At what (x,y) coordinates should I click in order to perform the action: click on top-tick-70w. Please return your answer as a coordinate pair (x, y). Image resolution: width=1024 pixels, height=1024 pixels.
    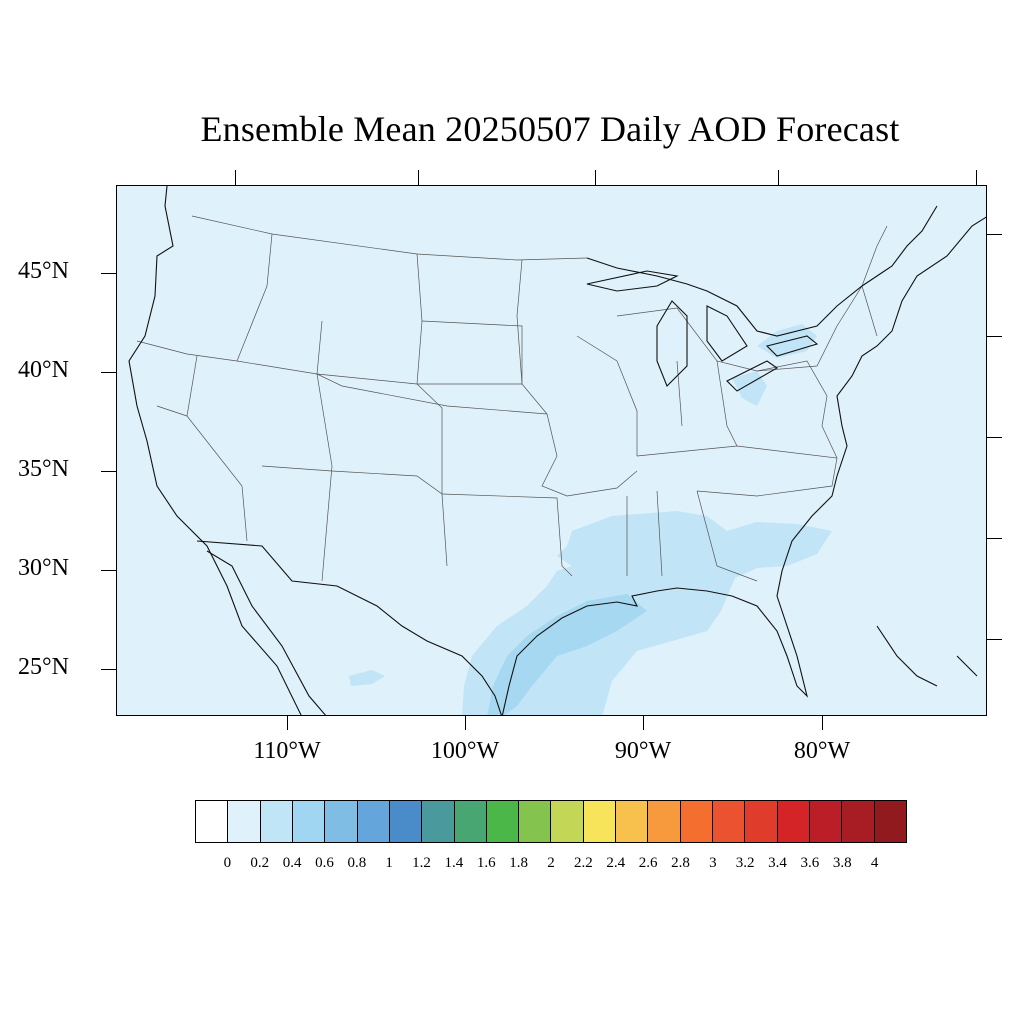
    Looking at the image, I should click on (976, 177).